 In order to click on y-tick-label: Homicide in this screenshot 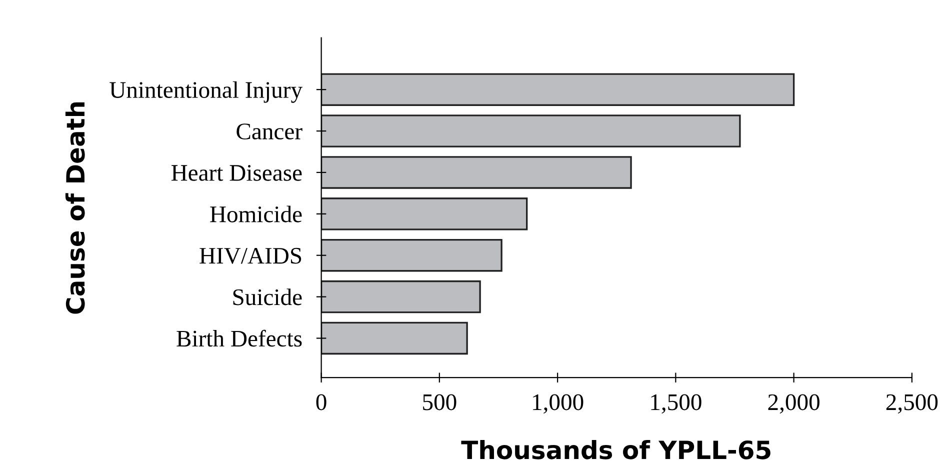, I will do `click(256, 214)`.